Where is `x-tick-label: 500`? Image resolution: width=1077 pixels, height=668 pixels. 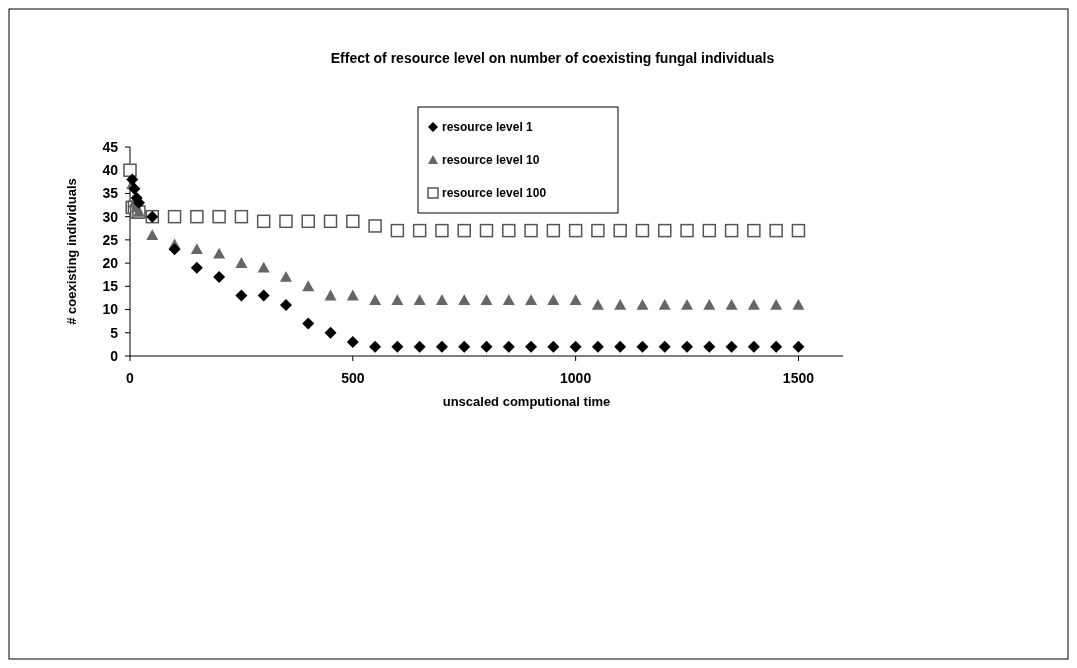 x-tick-label: 500 is located at coordinates (353, 378).